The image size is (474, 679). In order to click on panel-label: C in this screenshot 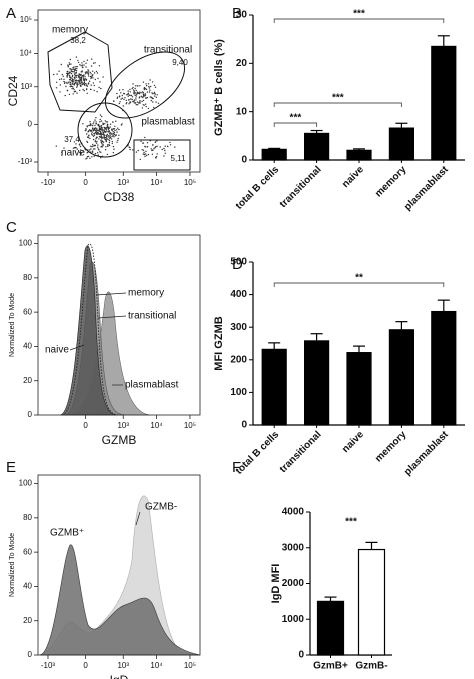, I will do `click(11, 227)`.